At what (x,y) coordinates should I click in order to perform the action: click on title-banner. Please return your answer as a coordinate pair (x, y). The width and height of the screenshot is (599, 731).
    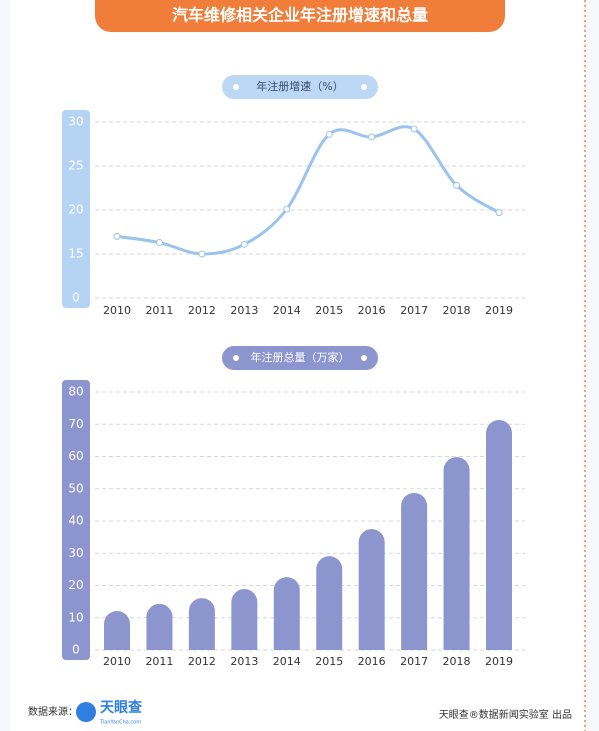
    Looking at the image, I should click on (300, 16).